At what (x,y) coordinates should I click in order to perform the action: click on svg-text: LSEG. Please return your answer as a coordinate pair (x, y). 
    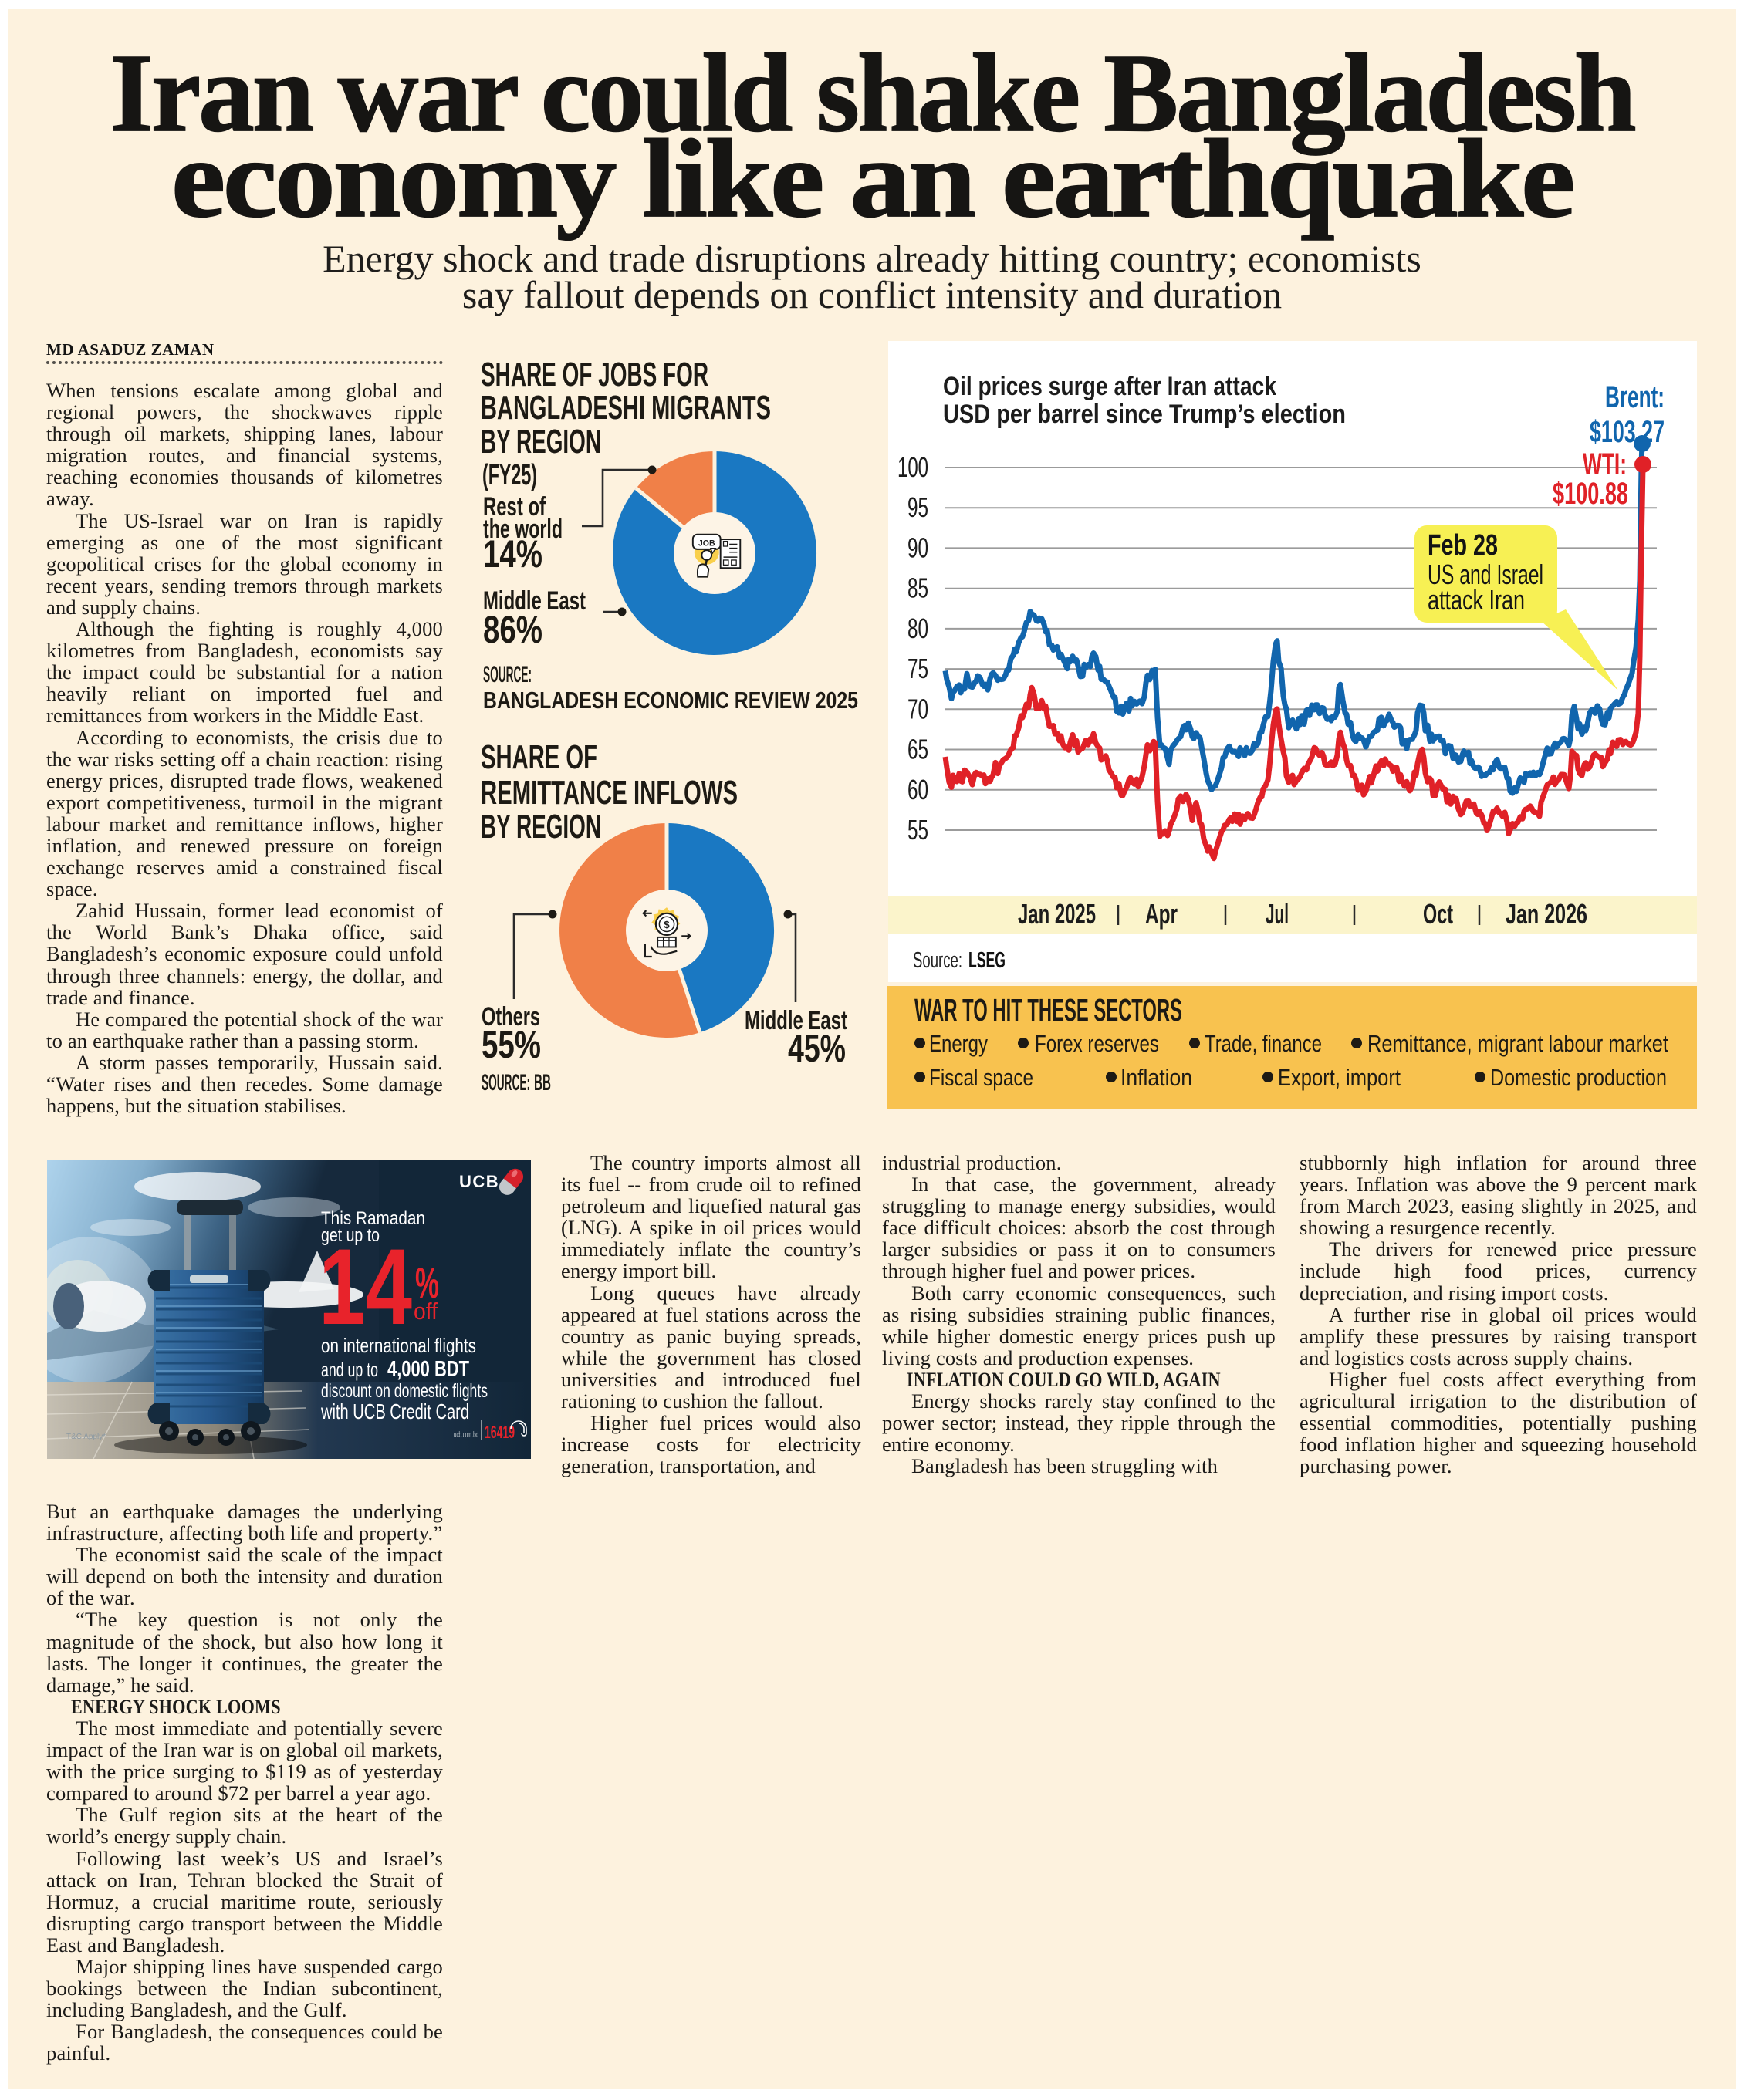
    Looking at the image, I should click on (987, 960).